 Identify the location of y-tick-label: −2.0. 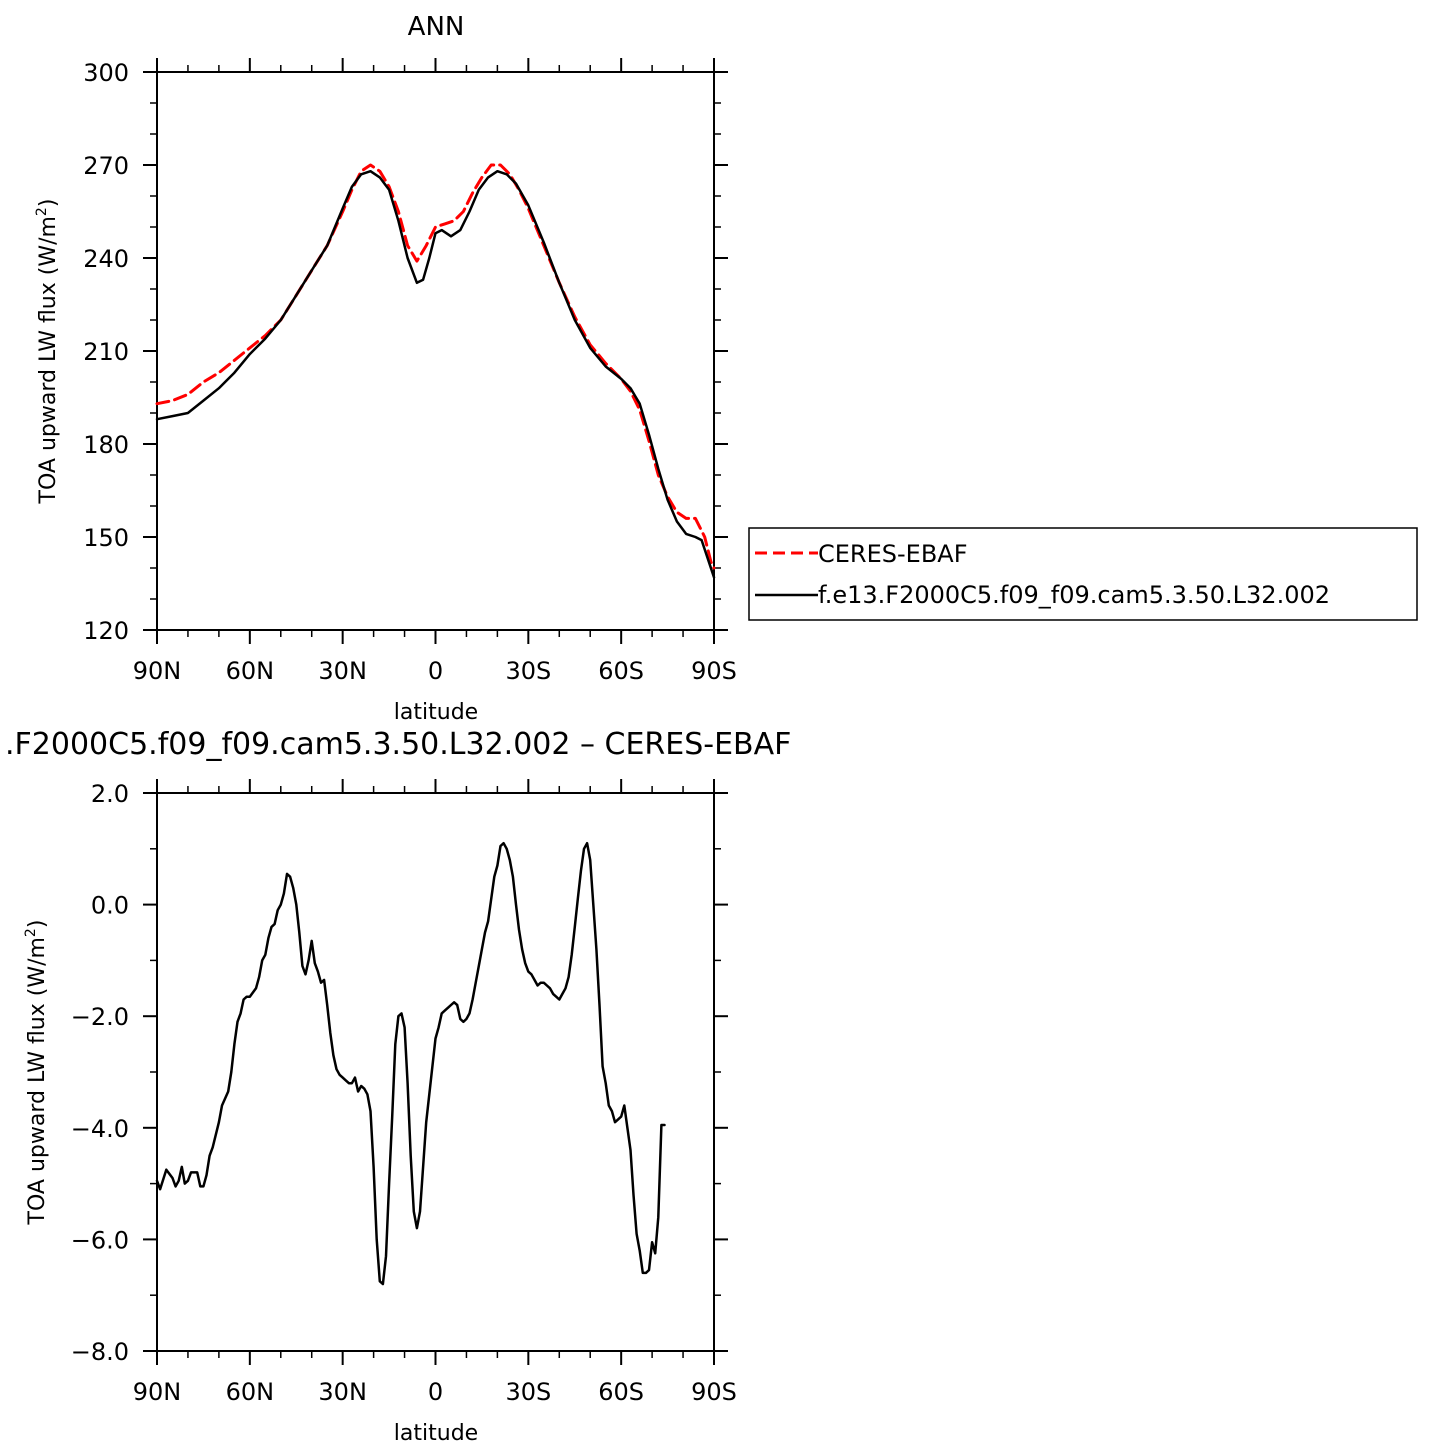
(100, 1017).